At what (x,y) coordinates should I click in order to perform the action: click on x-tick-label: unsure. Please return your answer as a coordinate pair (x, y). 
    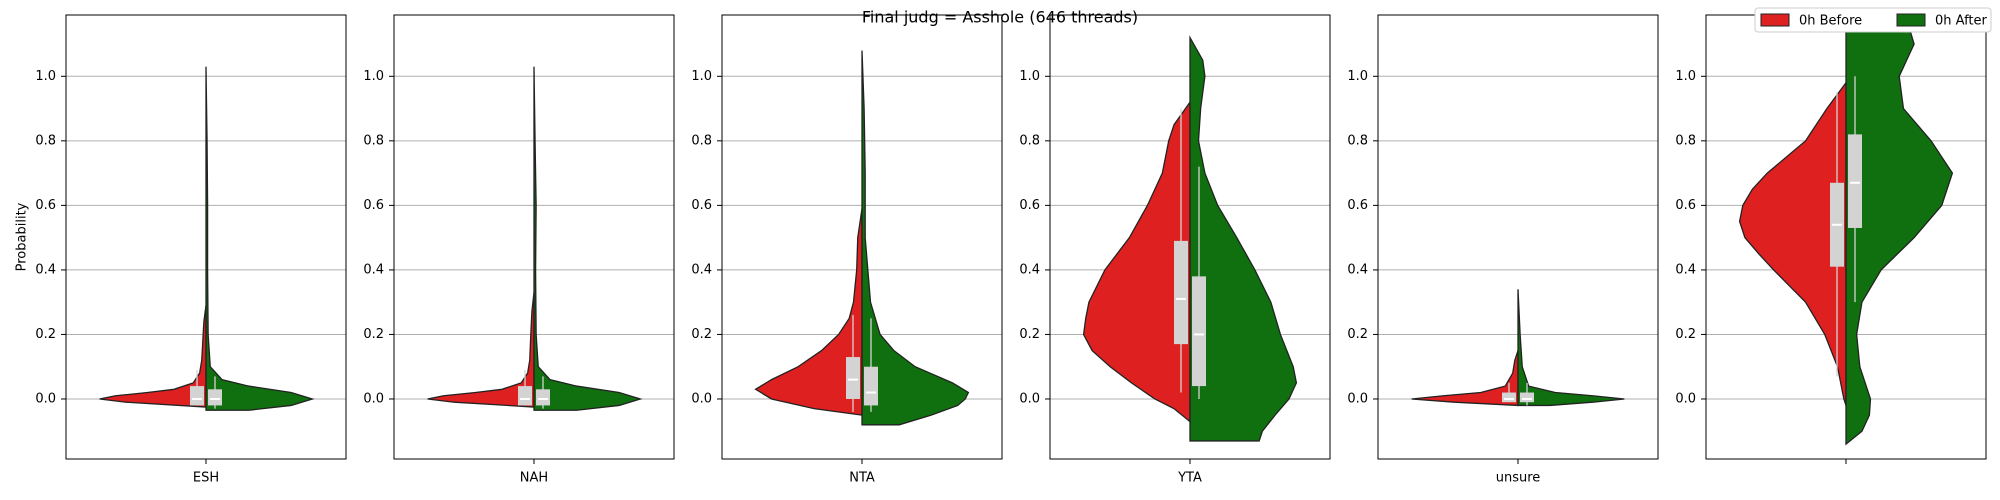
    Looking at the image, I should click on (1518, 478).